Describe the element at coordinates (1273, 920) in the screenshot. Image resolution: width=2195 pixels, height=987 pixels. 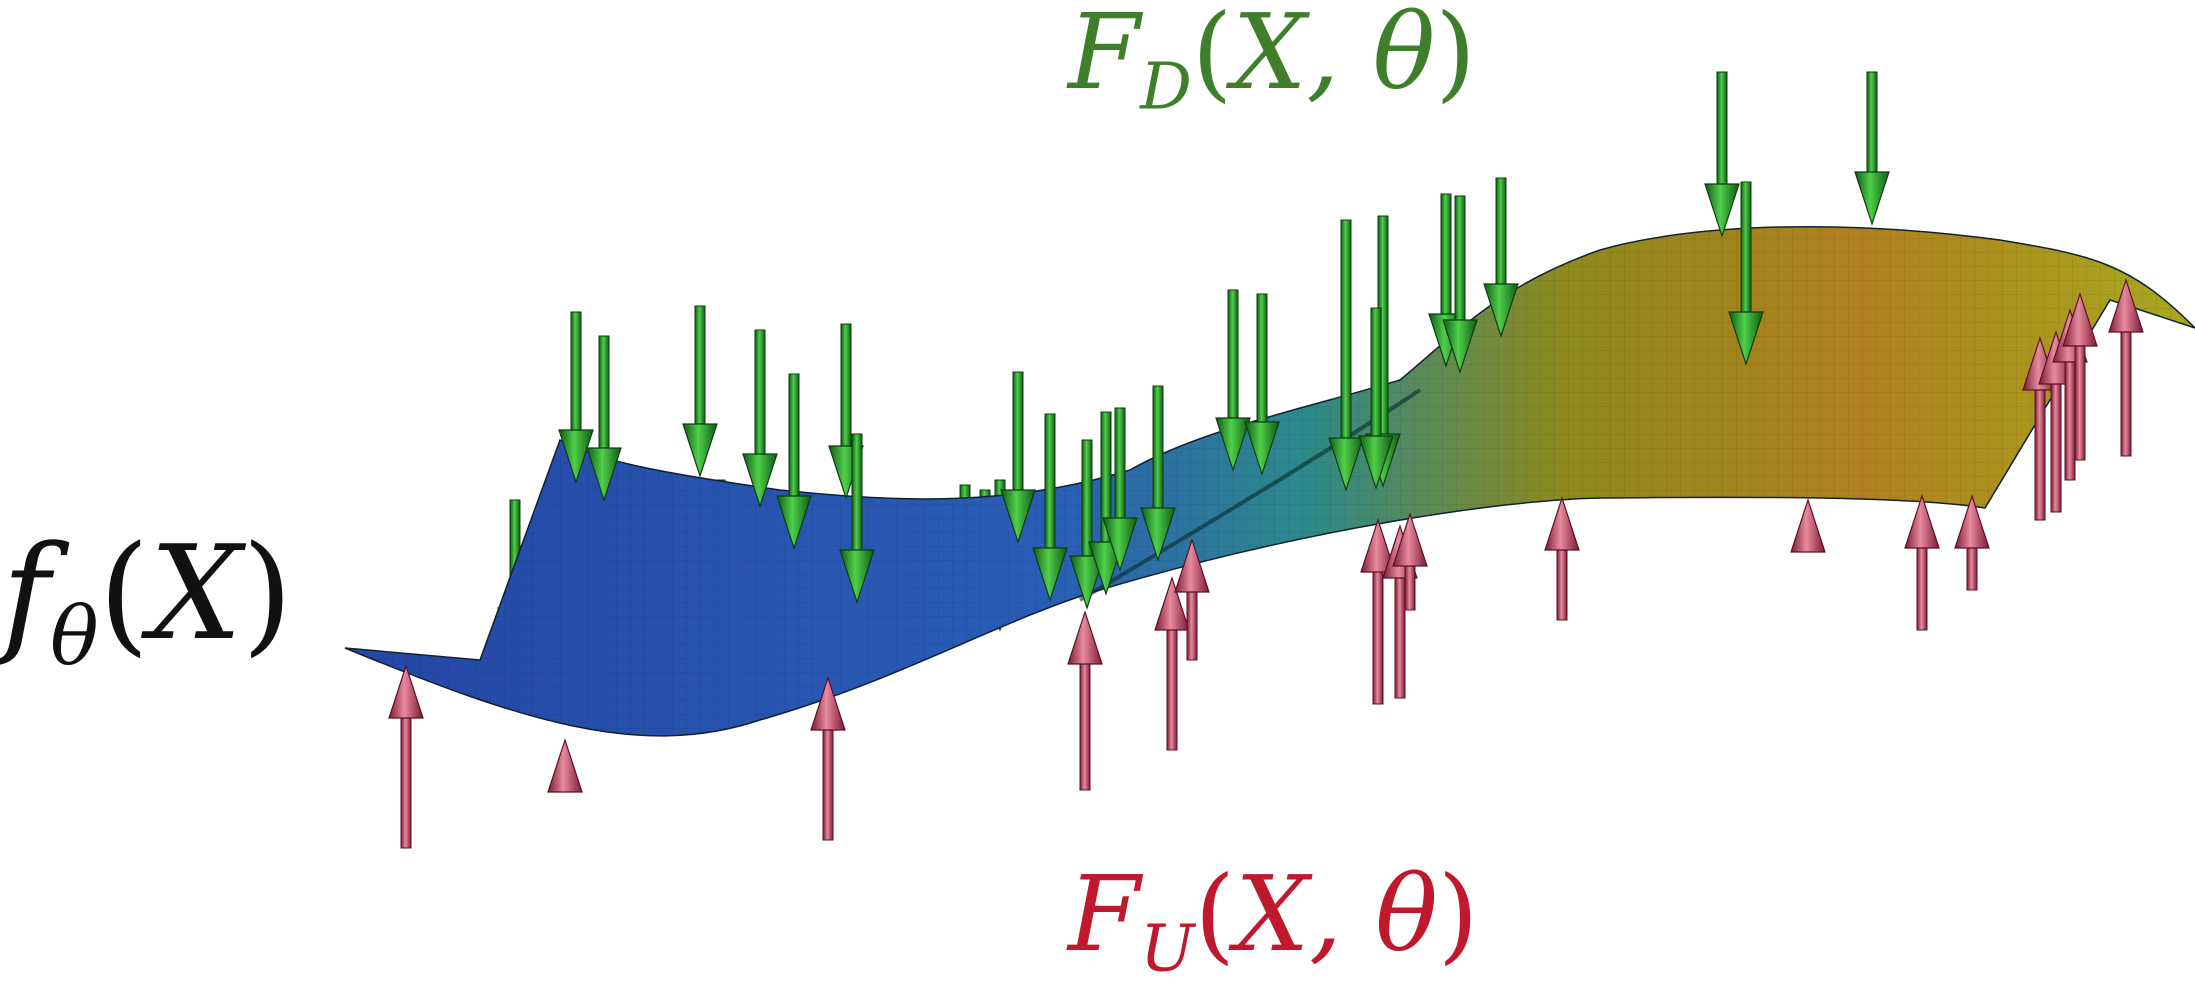
I see `up-force-label: FU(X, θ)` at that location.